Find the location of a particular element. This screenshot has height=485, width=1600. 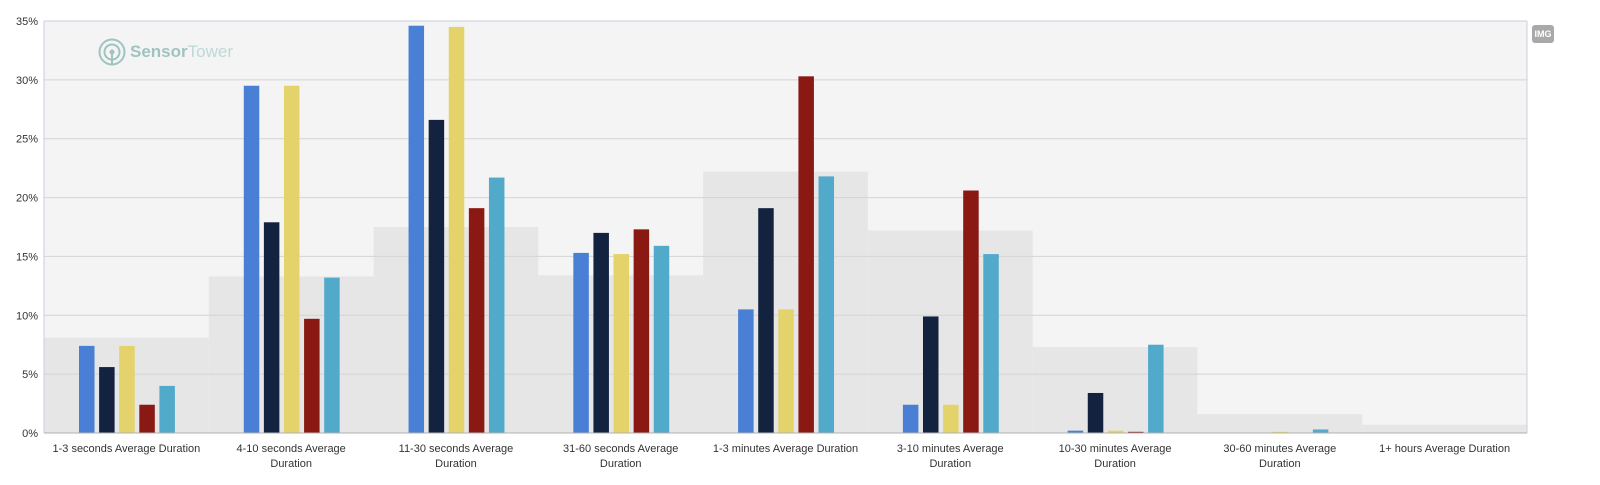

x-tick-label: 31-60 seconds Average is located at coordinates (620, 449).